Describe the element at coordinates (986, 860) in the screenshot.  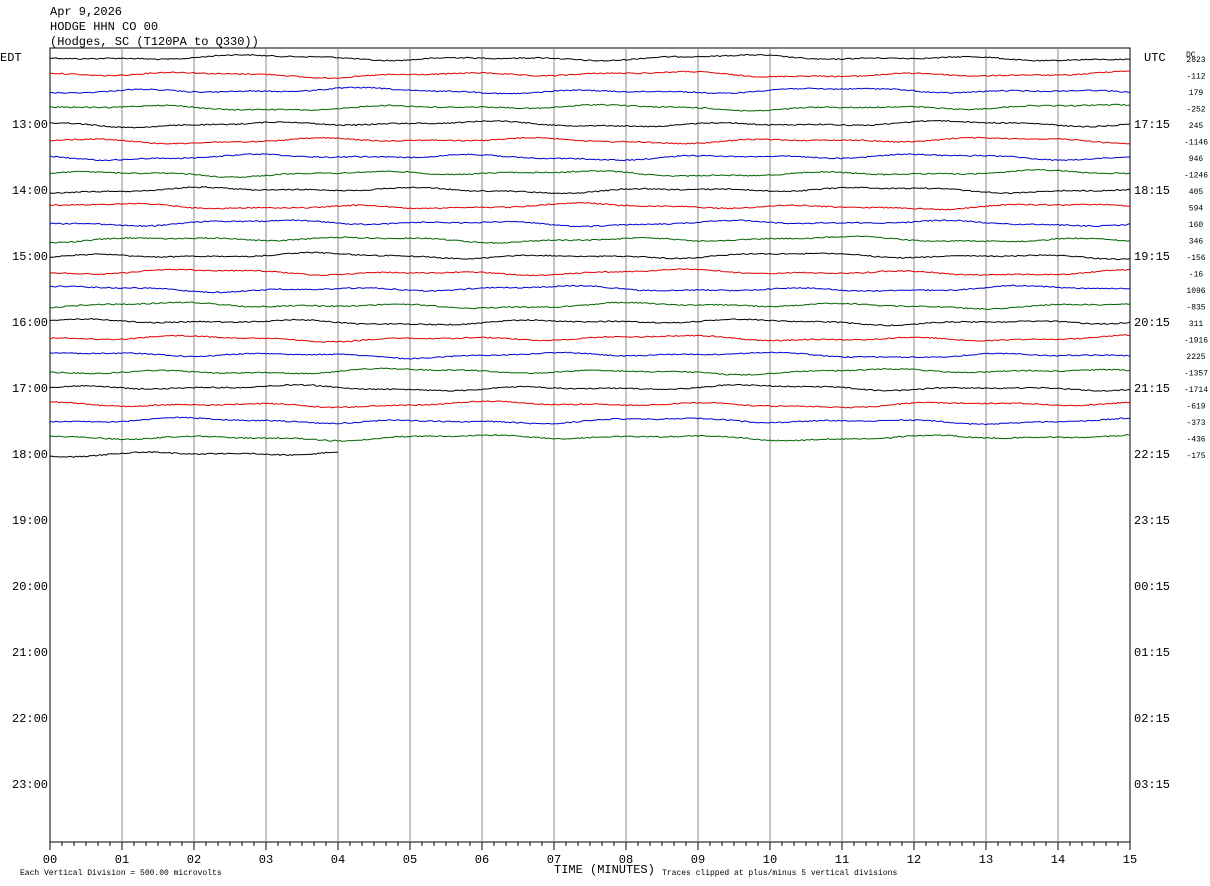
I see `x-tick-label: 13` at that location.